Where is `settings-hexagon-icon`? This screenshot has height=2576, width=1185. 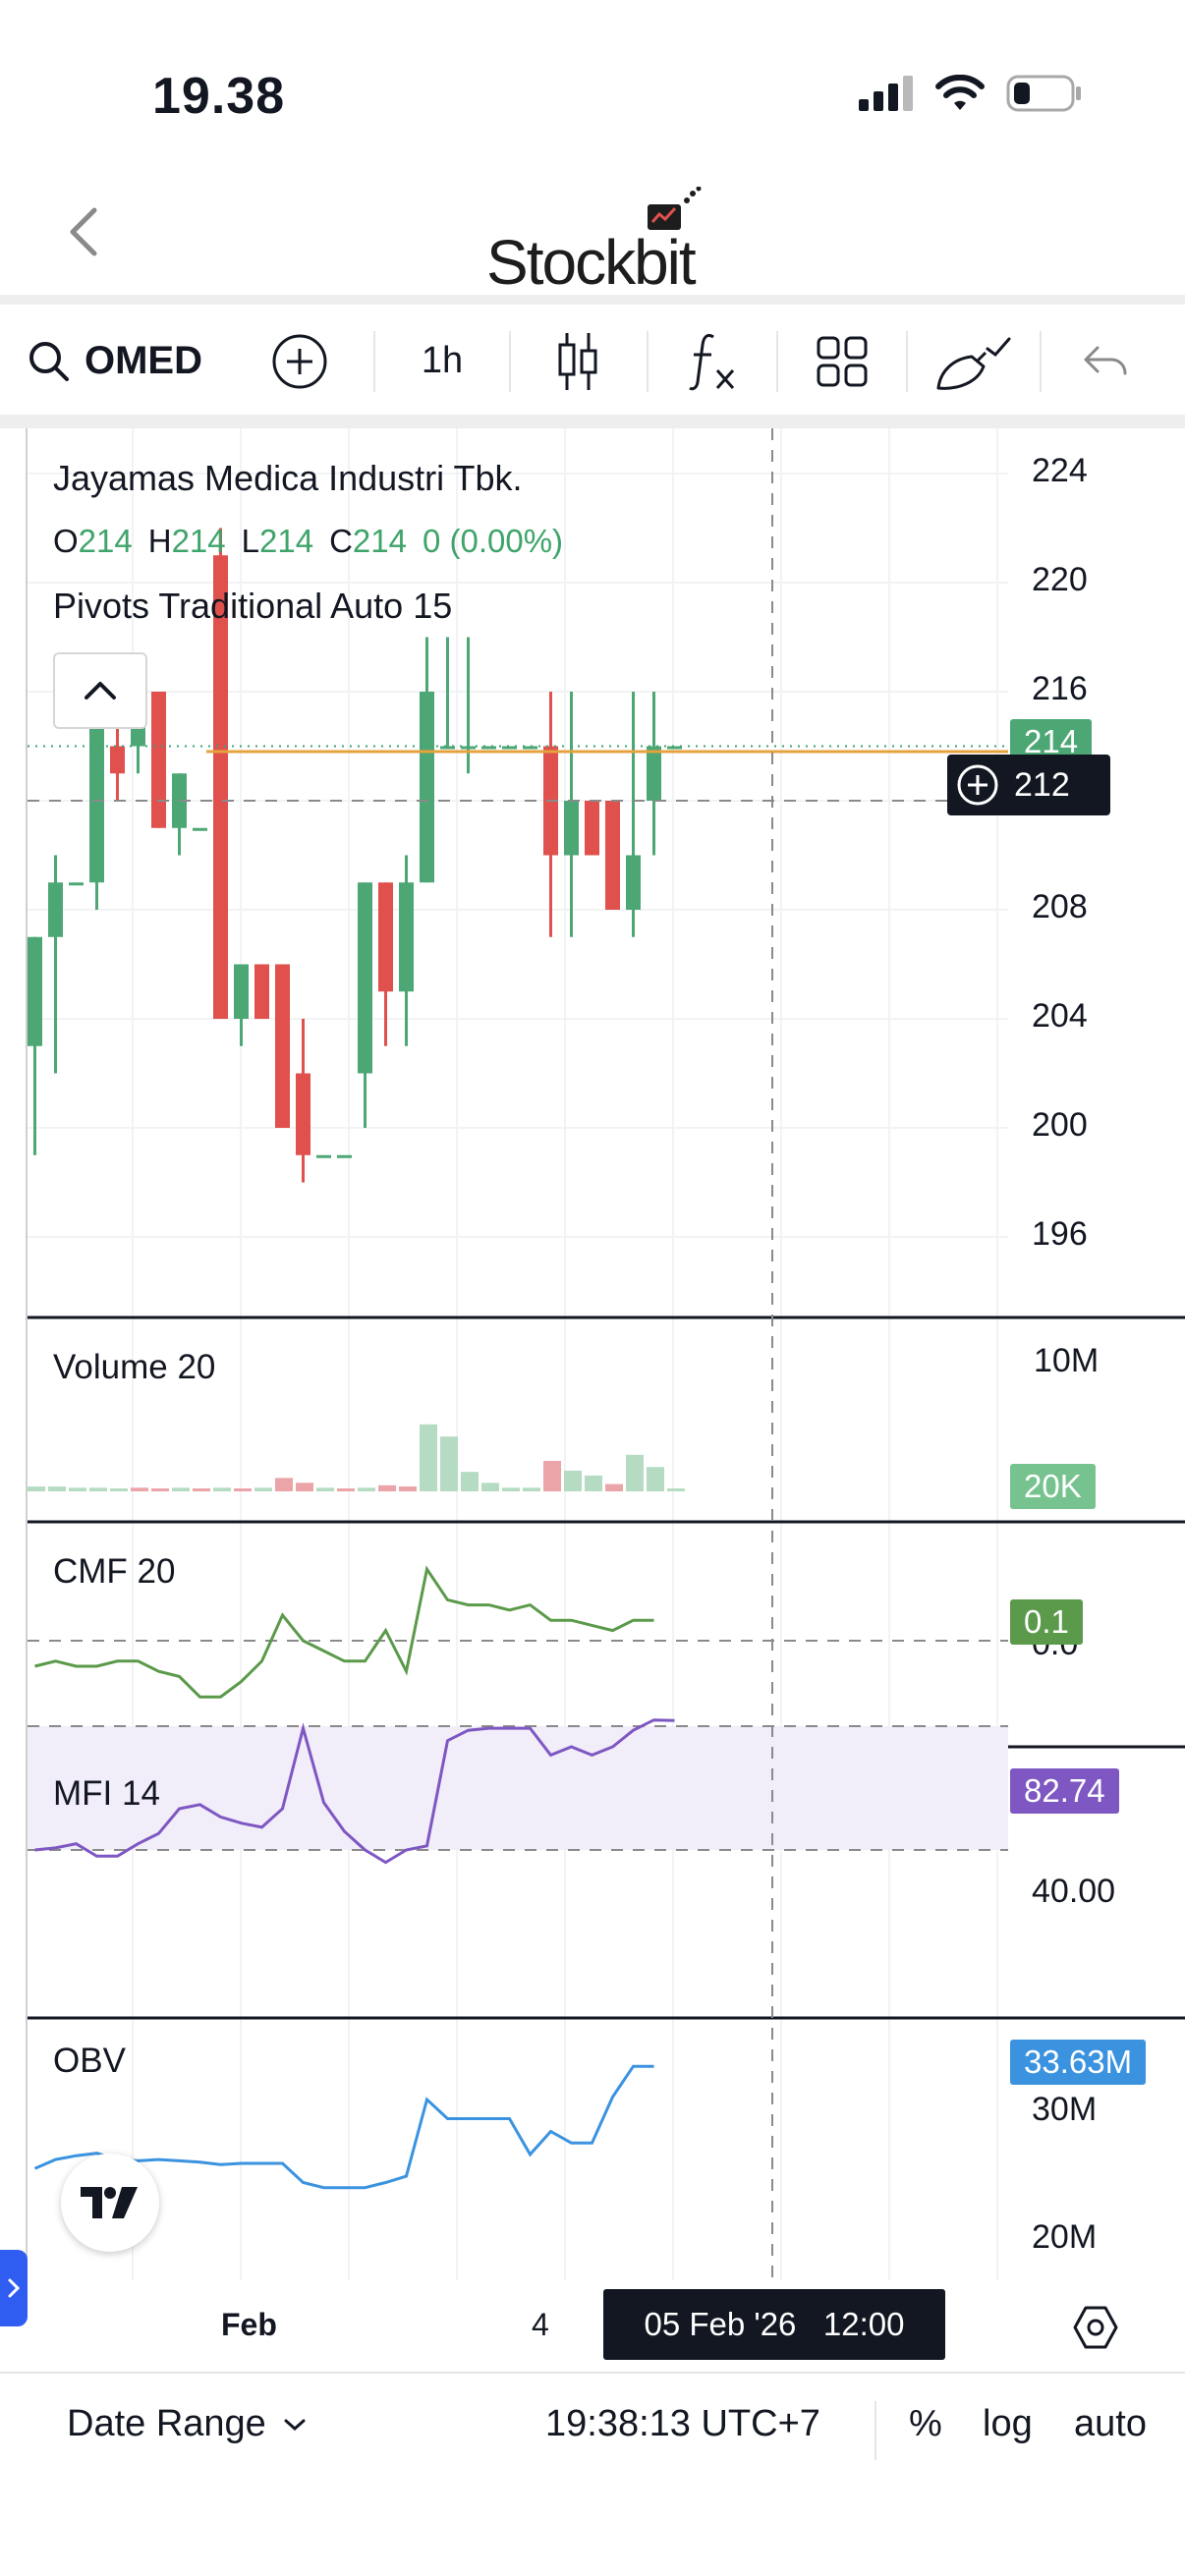 settings-hexagon-icon is located at coordinates (1096, 2327).